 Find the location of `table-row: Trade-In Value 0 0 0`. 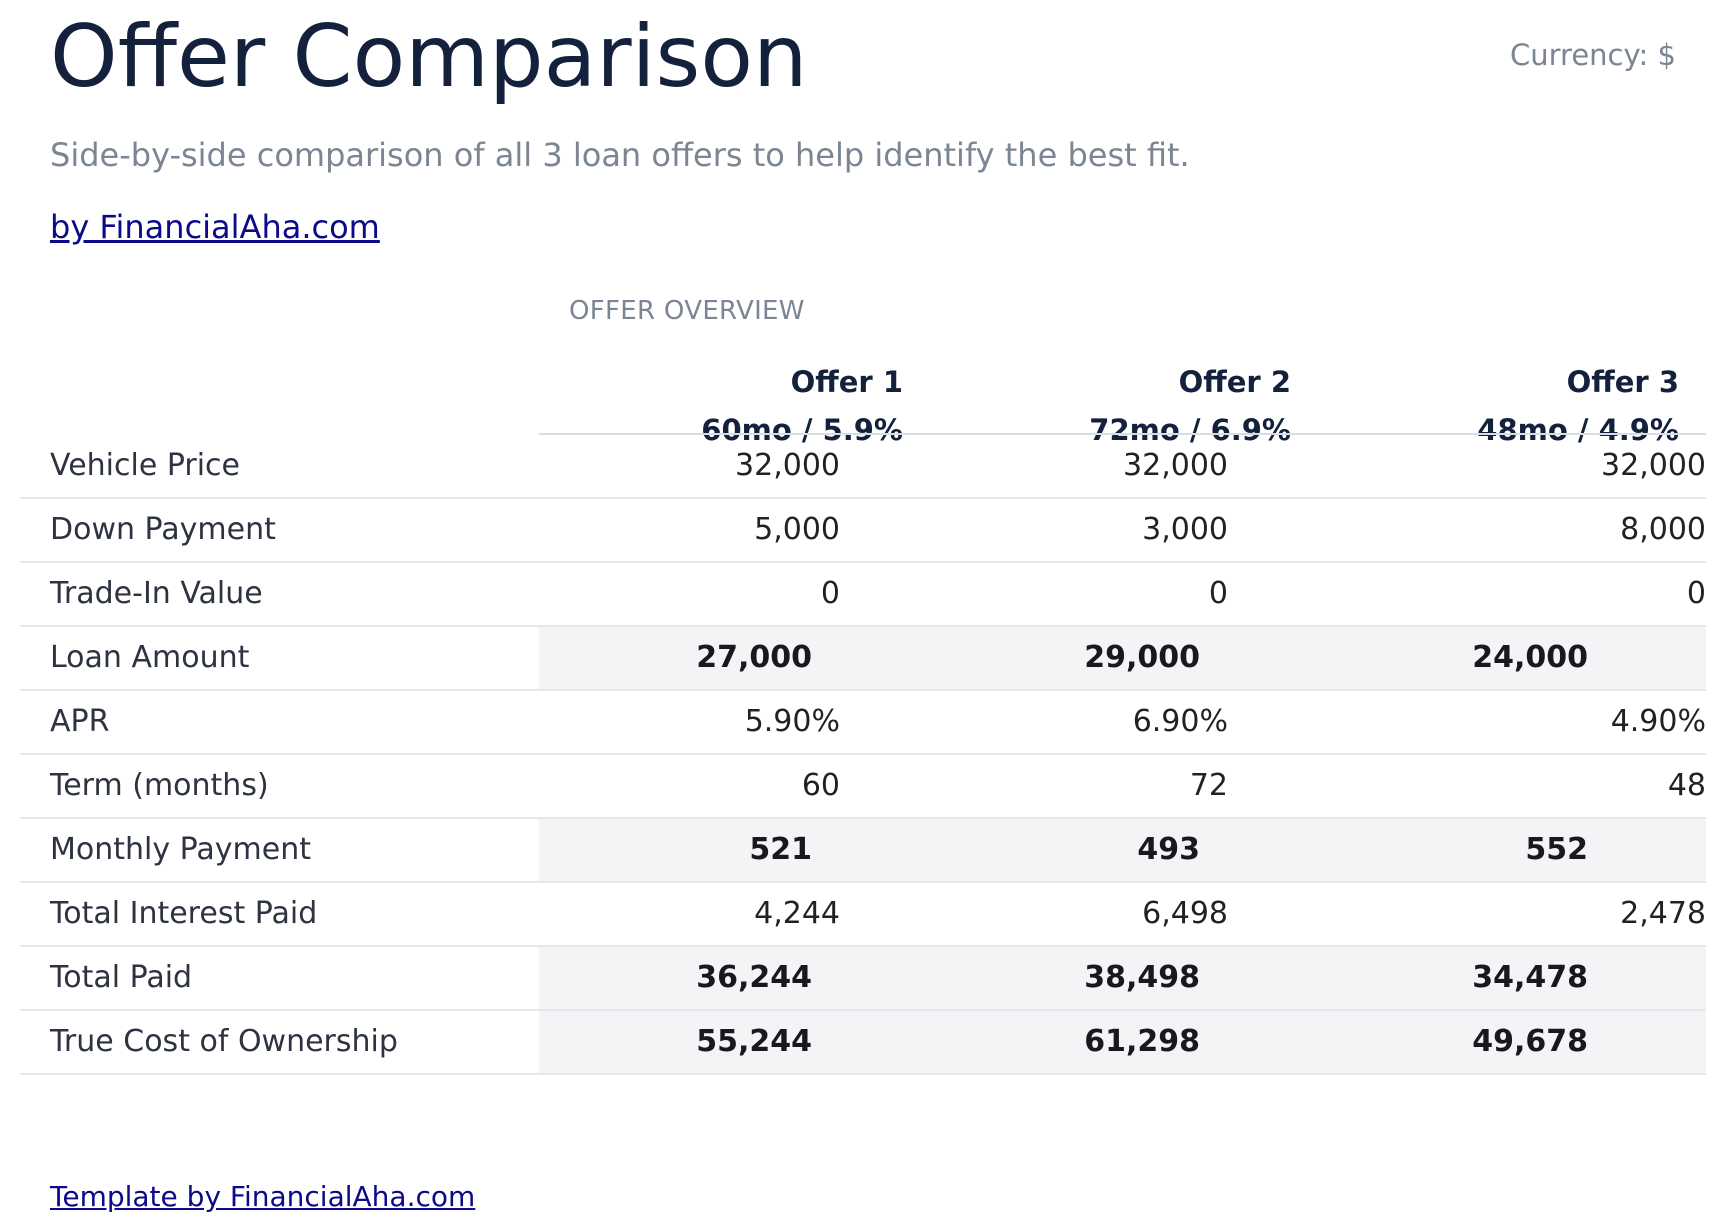

table-row: Trade-In Value 0 0 0 is located at coordinates (863, 595).